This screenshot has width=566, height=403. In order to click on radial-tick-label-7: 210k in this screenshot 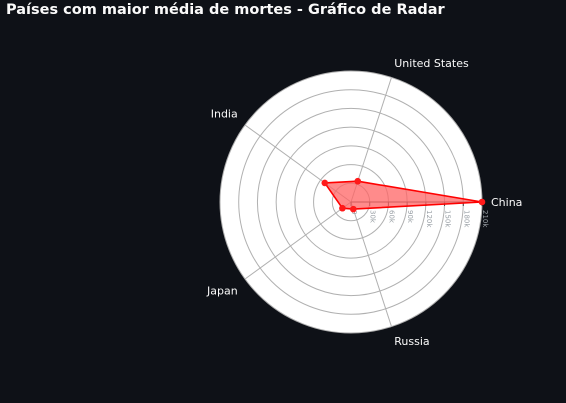, I will do `click(485, 219)`.